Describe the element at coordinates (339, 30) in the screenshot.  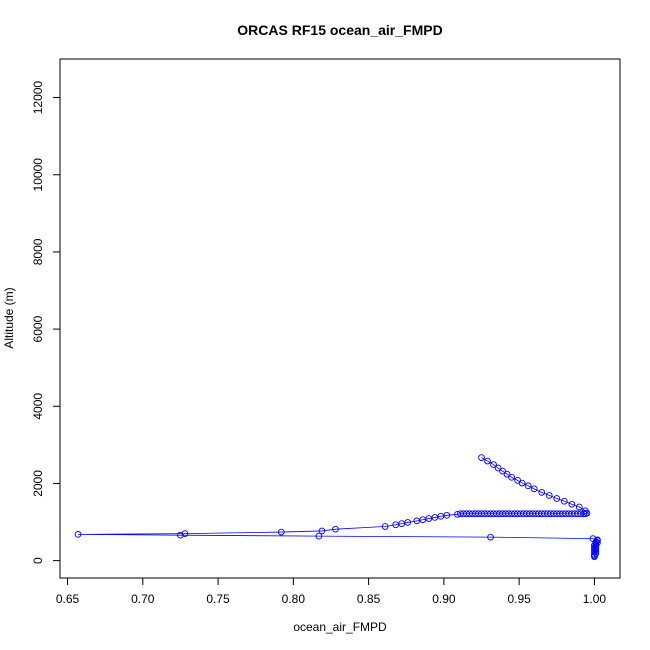
I see `chart-title: ORCAS RF15 ocean_air_FMPD` at that location.